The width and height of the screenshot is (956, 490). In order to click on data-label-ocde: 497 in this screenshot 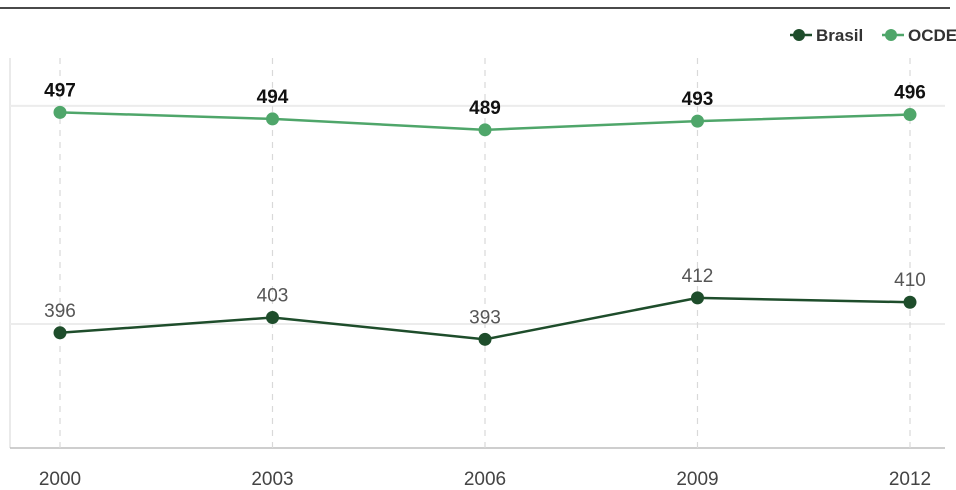, I will do `click(60, 90)`.